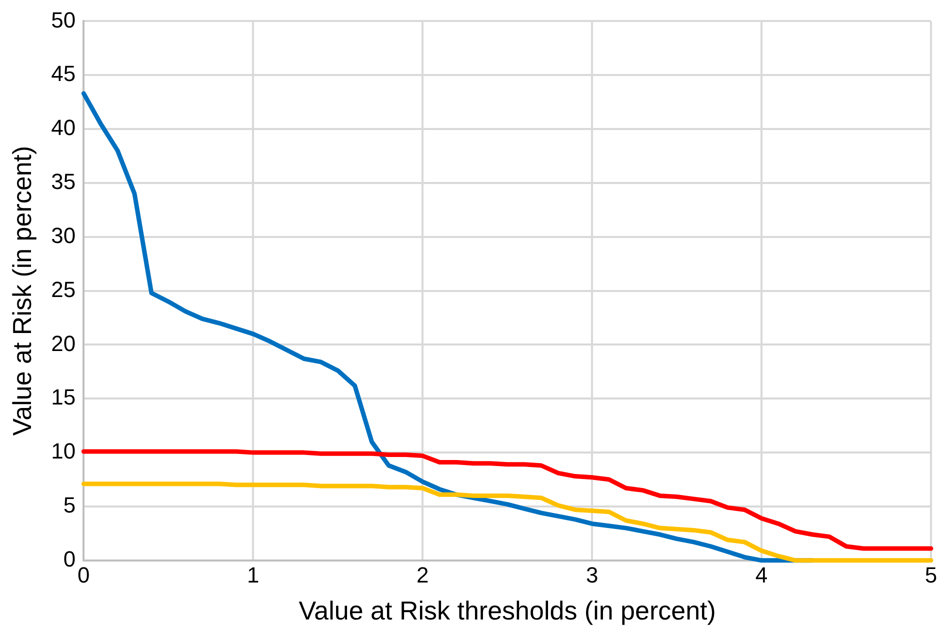 The height and width of the screenshot is (636, 943). I want to click on y-tick-label: 35, so click(63, 181).